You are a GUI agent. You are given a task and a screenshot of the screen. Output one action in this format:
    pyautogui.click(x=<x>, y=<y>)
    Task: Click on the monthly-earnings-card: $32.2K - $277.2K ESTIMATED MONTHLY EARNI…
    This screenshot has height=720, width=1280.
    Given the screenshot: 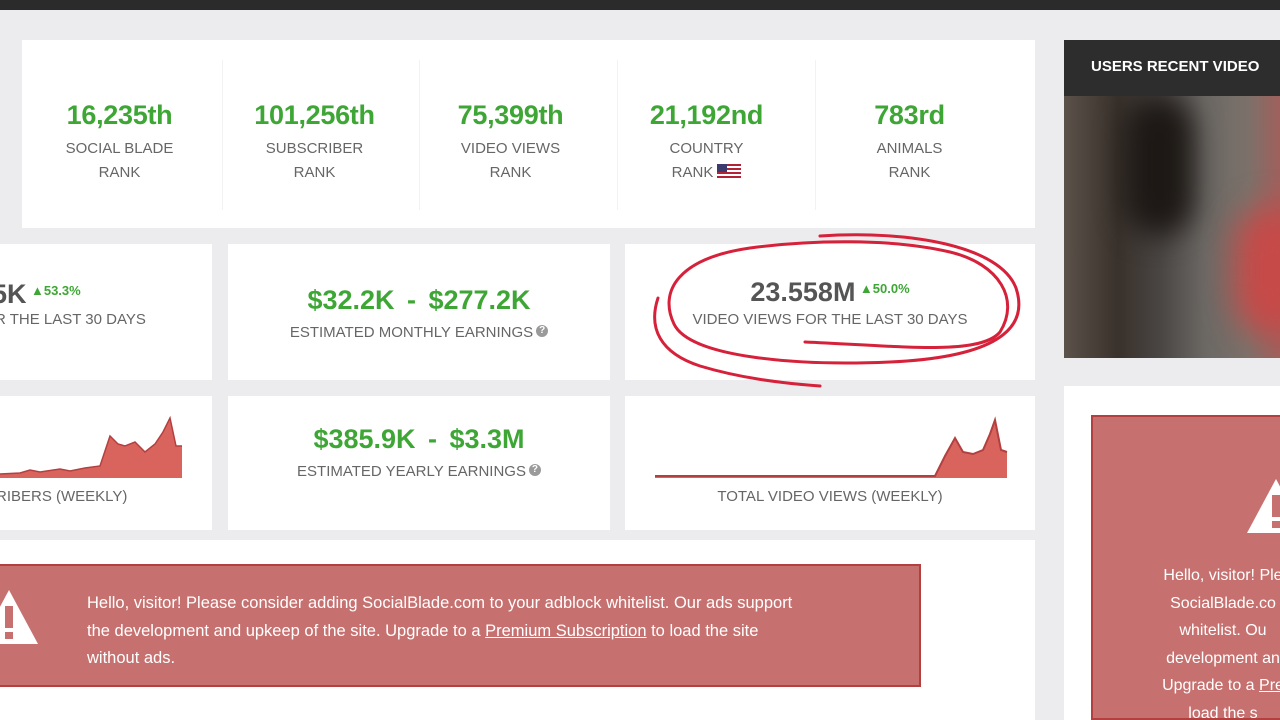 What is the action you would take?
    pyautogui.click(x=419, y=312)
    